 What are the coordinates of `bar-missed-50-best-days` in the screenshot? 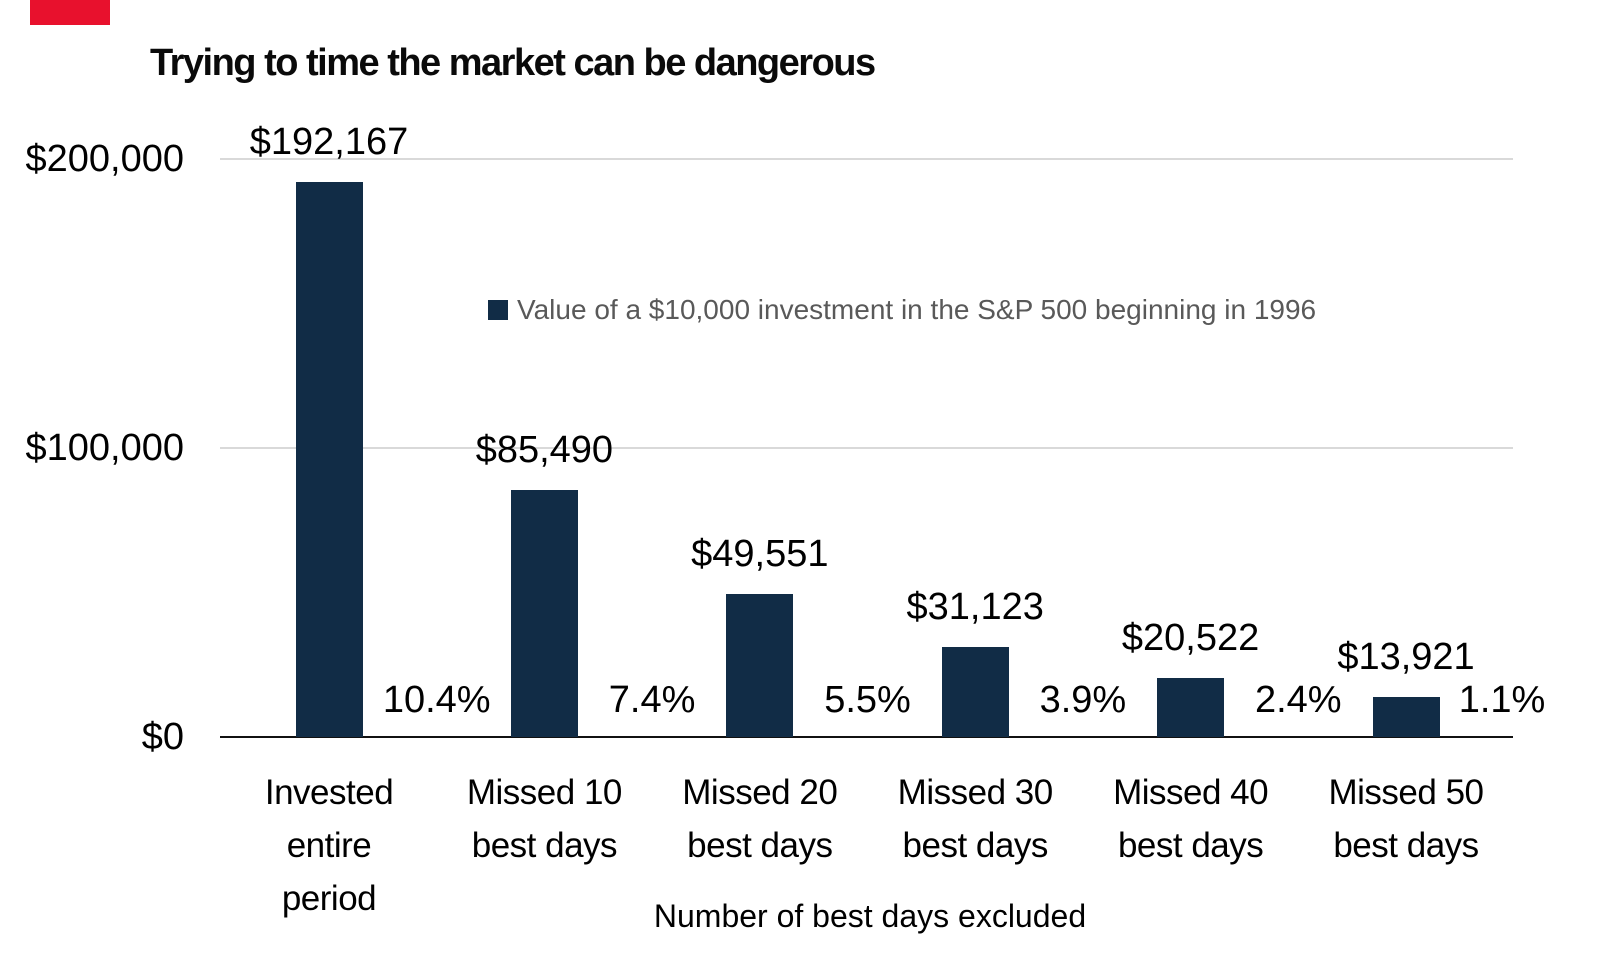 It's located at (1406, 716).